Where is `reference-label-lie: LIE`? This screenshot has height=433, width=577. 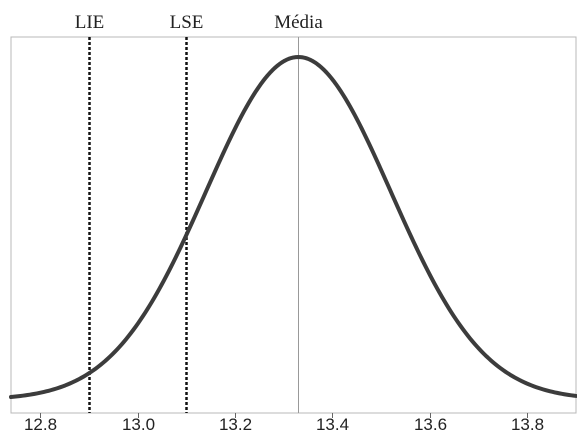 reference-label-lie: LIE is located at coordinates (90, 22).